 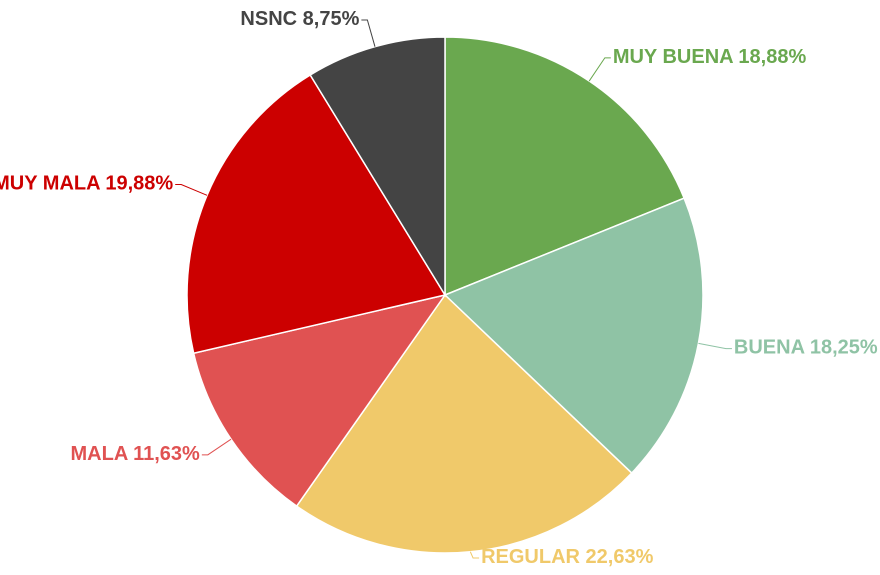 I want to click on slice-category: MUY BUENA, so click(x=673, y=57).